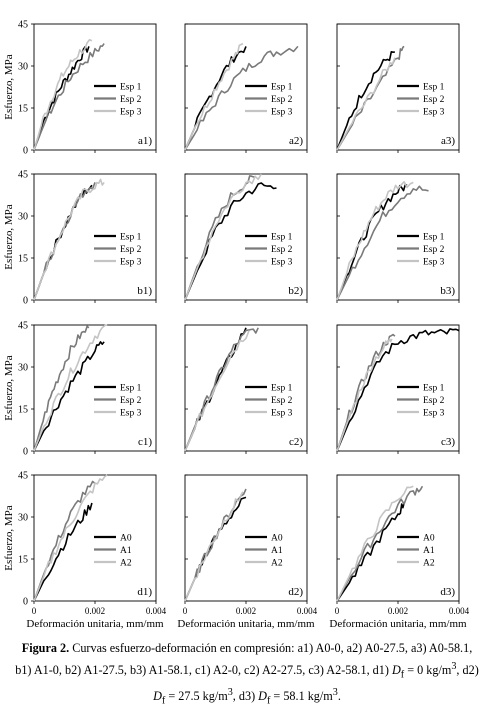  Describe the element at coordinates (246, 624) in the screenshot. I see `x-axis-label: Deformación unitaria, mm/mm` at that location.